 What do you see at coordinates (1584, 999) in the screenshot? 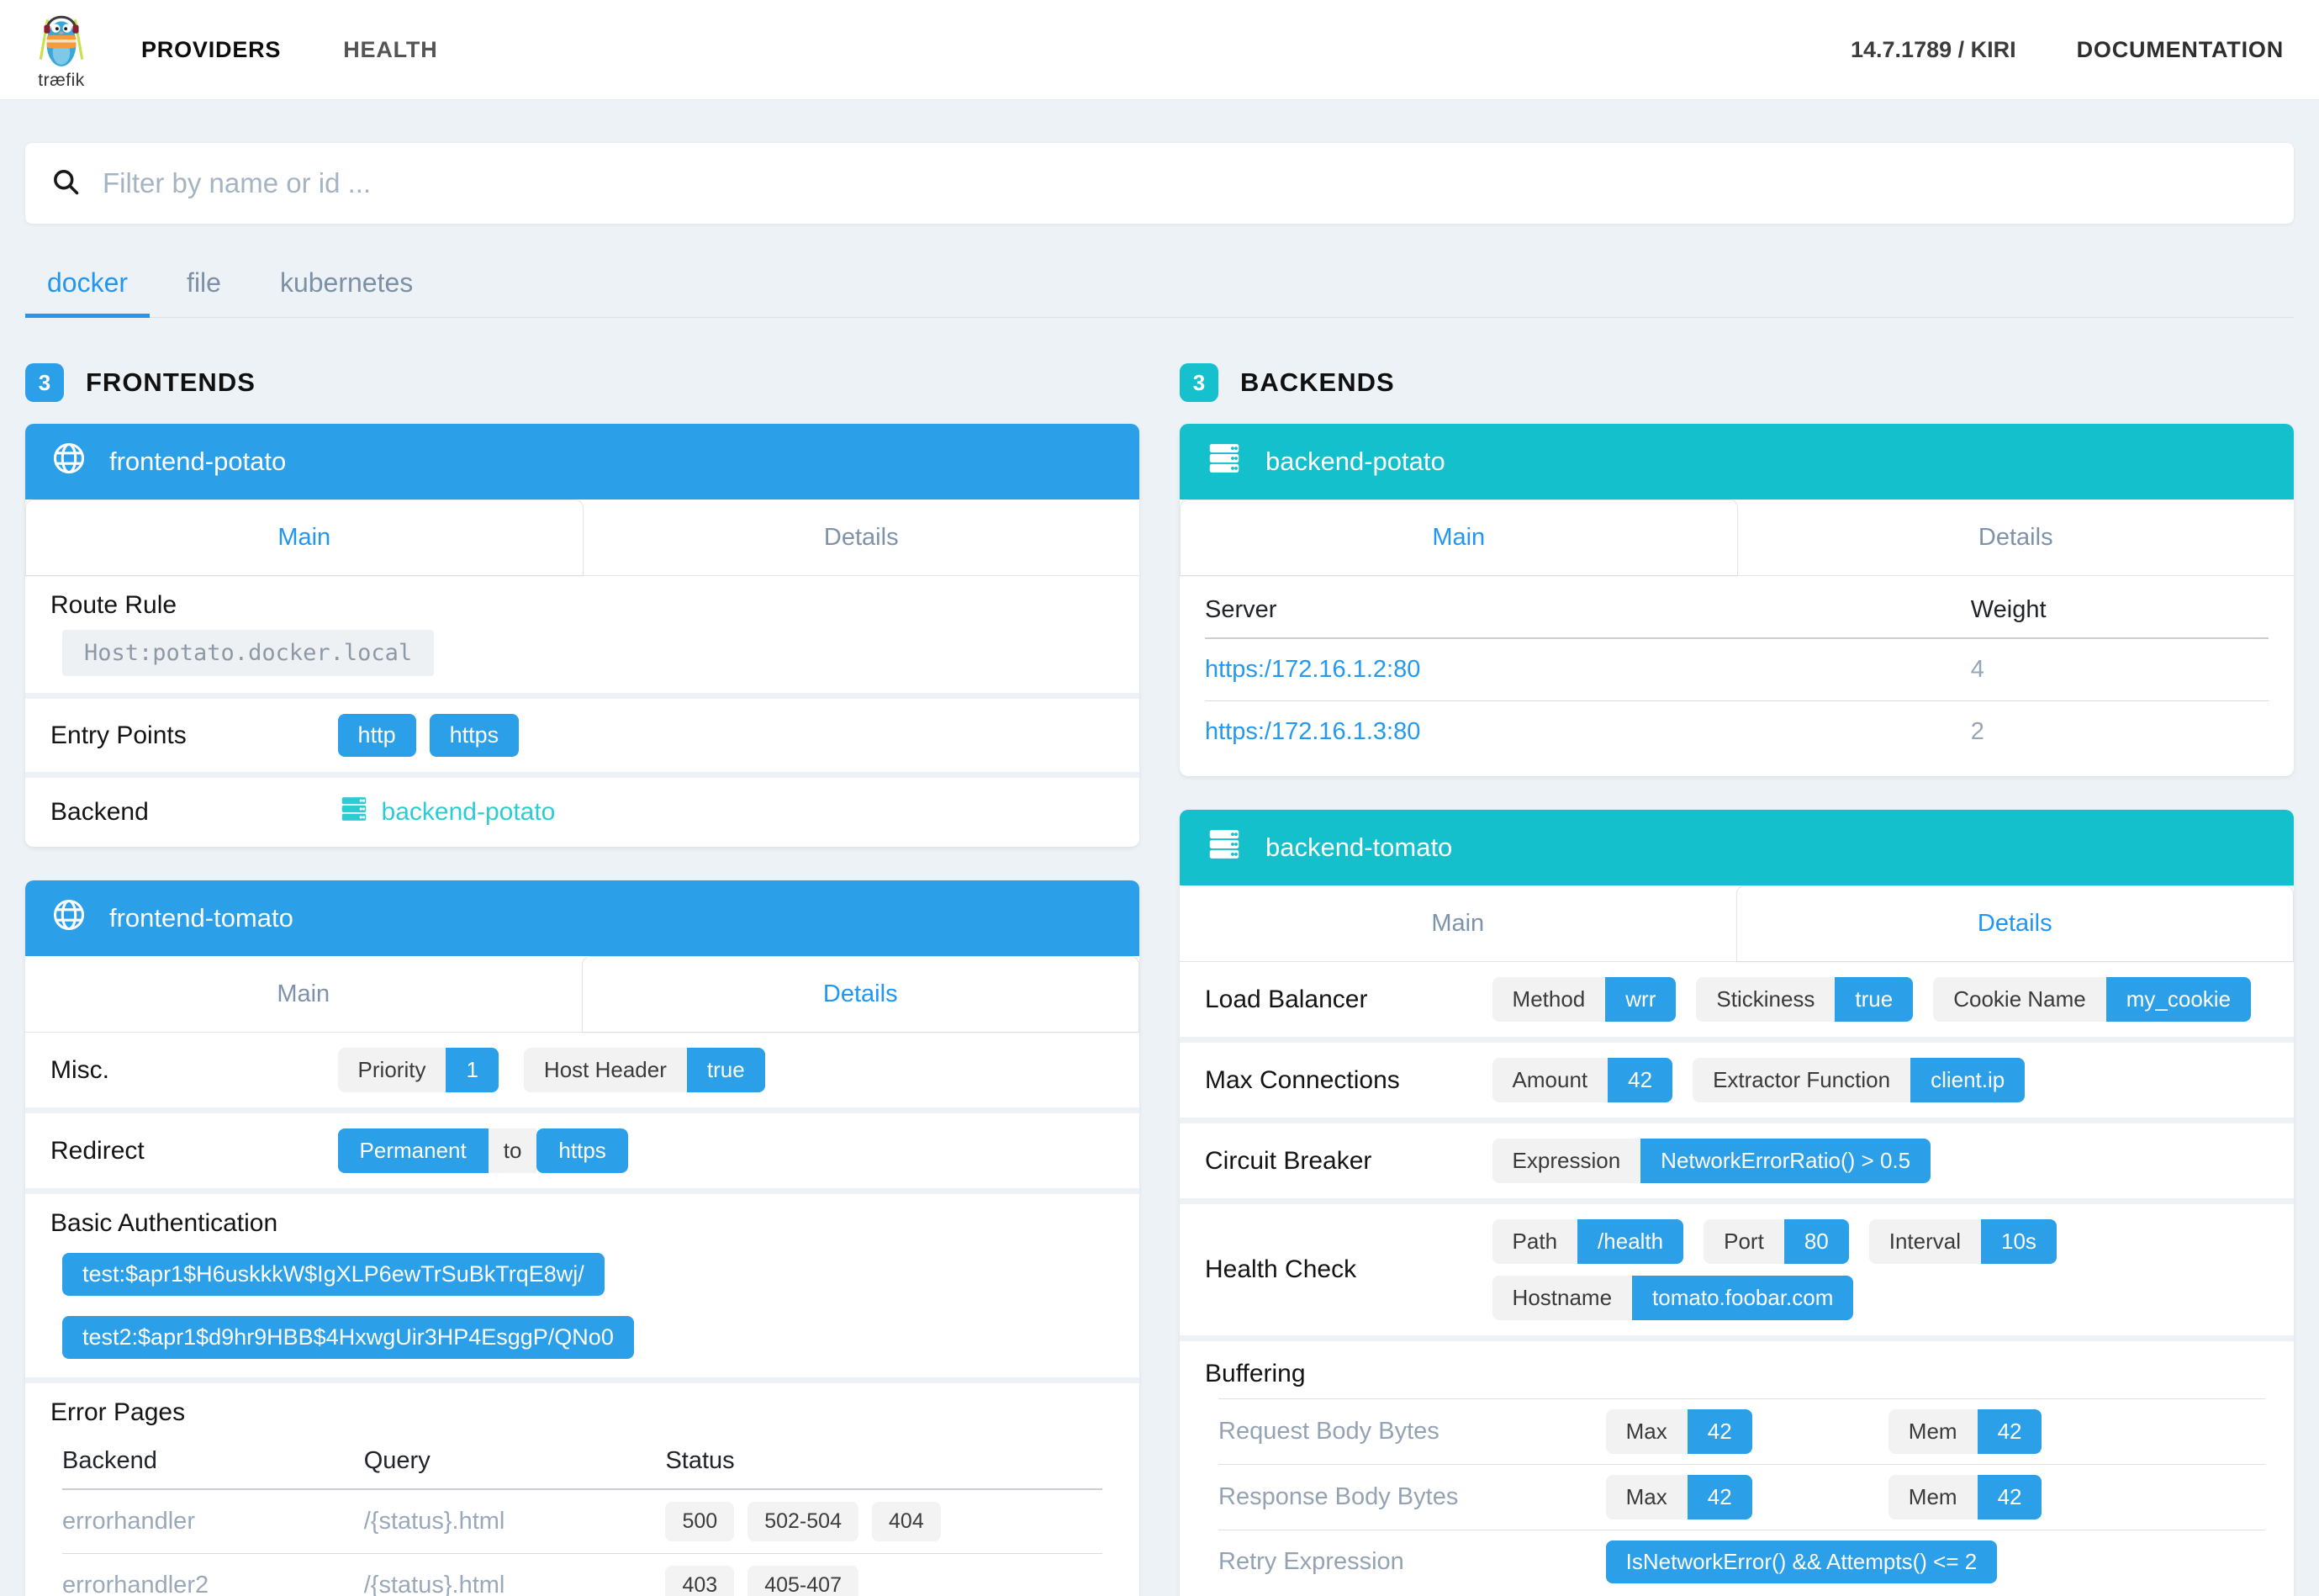
I see `method-pill: Method wrr` at bounding box center [1584, 999].